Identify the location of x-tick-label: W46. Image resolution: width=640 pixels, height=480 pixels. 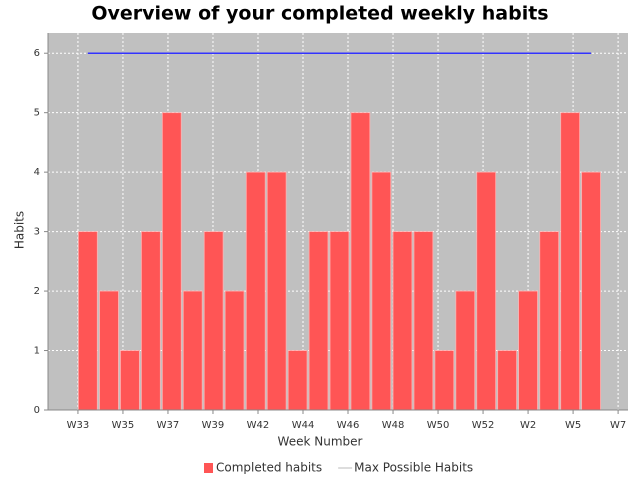
(348, 425).